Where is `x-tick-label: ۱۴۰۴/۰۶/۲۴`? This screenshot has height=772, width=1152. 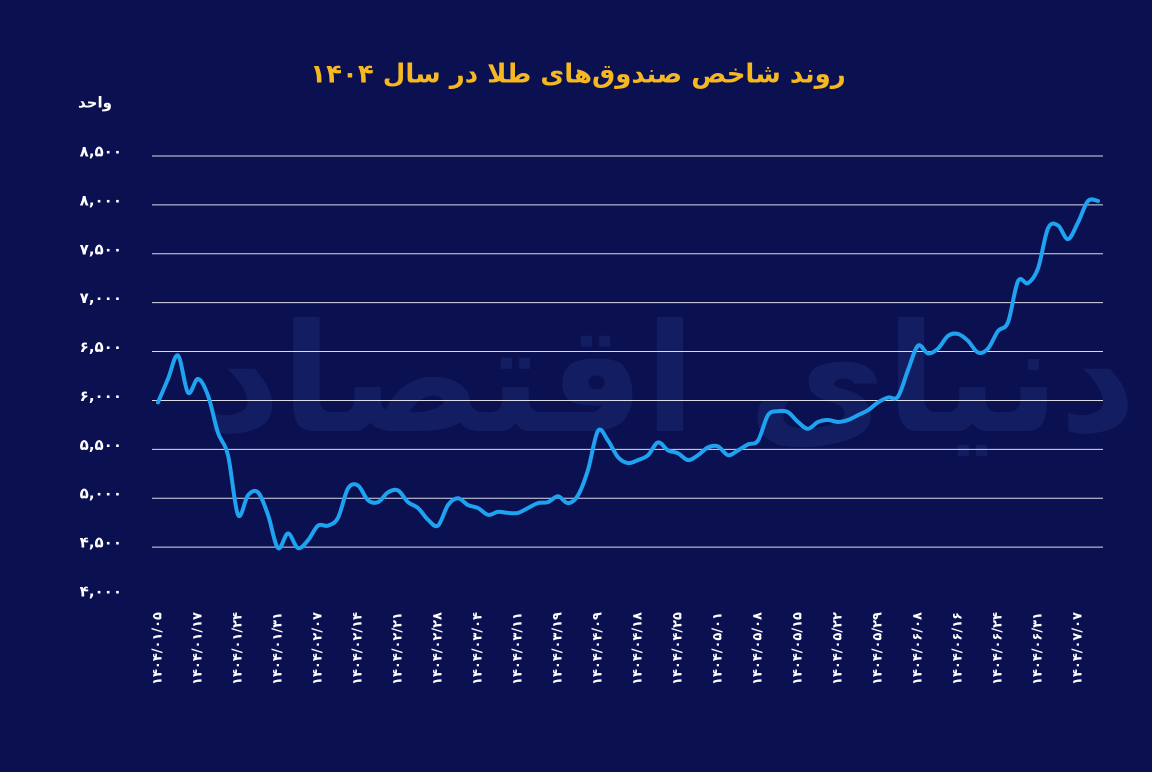 x-tick-label: ۱۴۰۴/۰۶/۲۴ is located at coordinates (998, 648).